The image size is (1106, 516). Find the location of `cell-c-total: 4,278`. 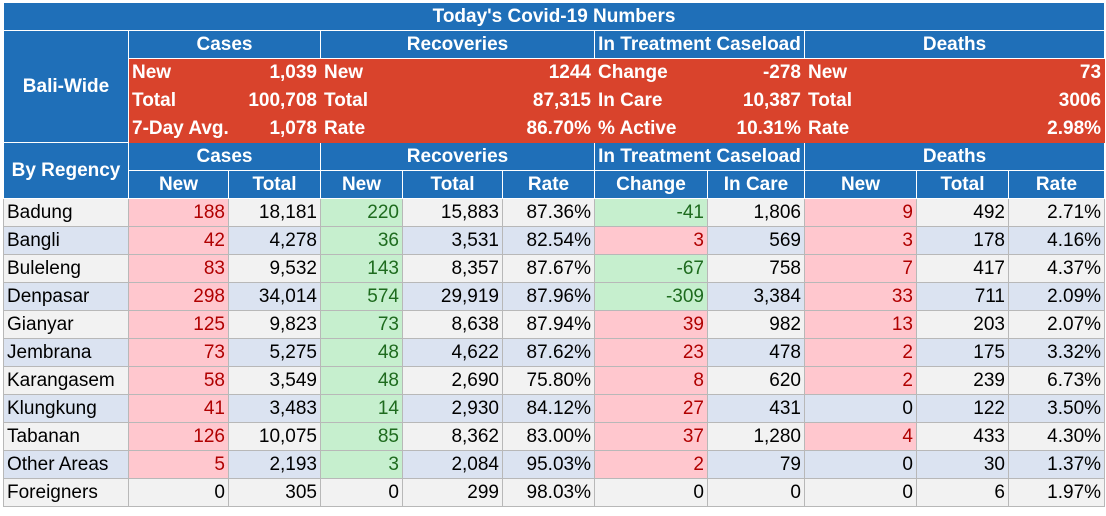

cell-c-total: 4,278 is located at coordinates (274, 240).